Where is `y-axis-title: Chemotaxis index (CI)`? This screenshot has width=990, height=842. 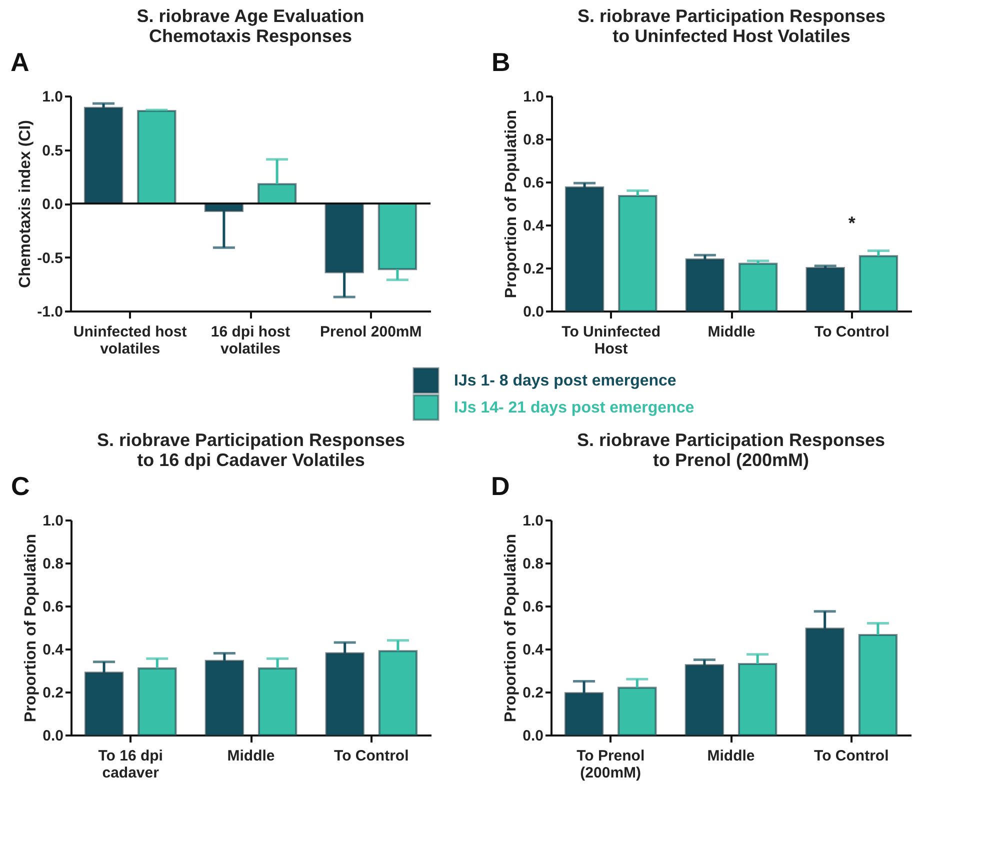 y-axis-title: Chemotaxis index (CI) is located at coordinates (25, 204).